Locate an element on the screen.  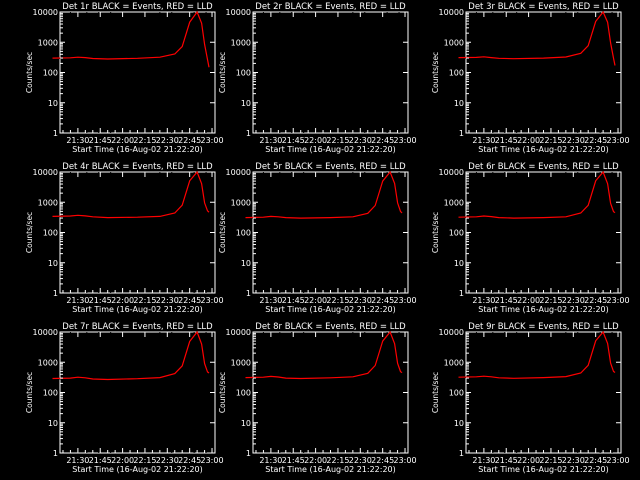
panel-title: Det 5r BLACK = Events, RED = LLD is located at coordinates (330, 167).